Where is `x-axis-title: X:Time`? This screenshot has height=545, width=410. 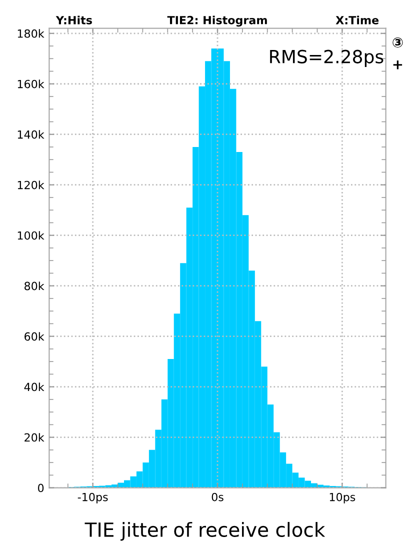
x-axis-title: X:Time is located at coordinates (357, 20).